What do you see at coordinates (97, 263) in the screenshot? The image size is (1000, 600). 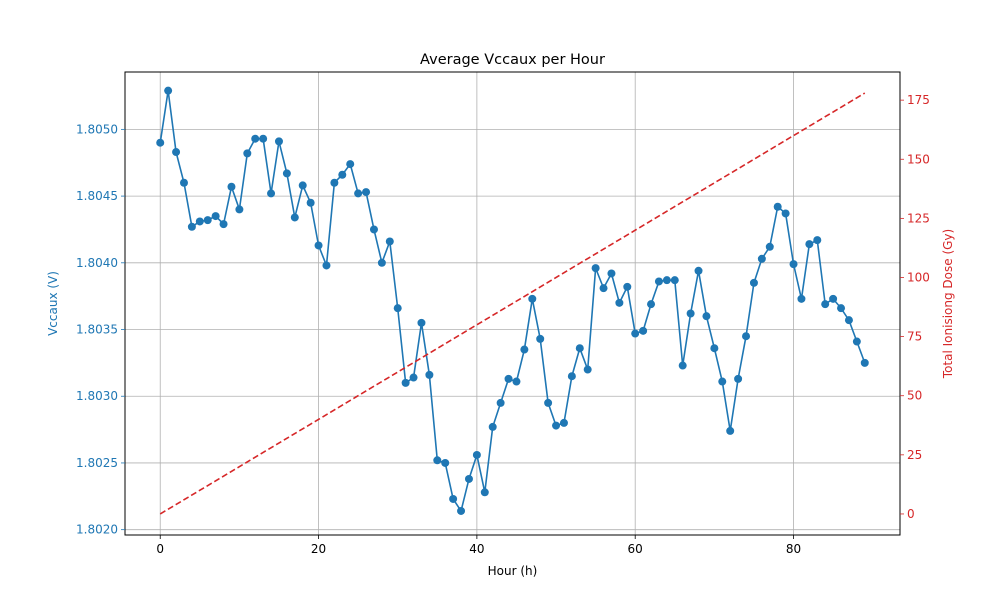 I see `y-tick-label: 1.8040` at bounding box center [97, 263].